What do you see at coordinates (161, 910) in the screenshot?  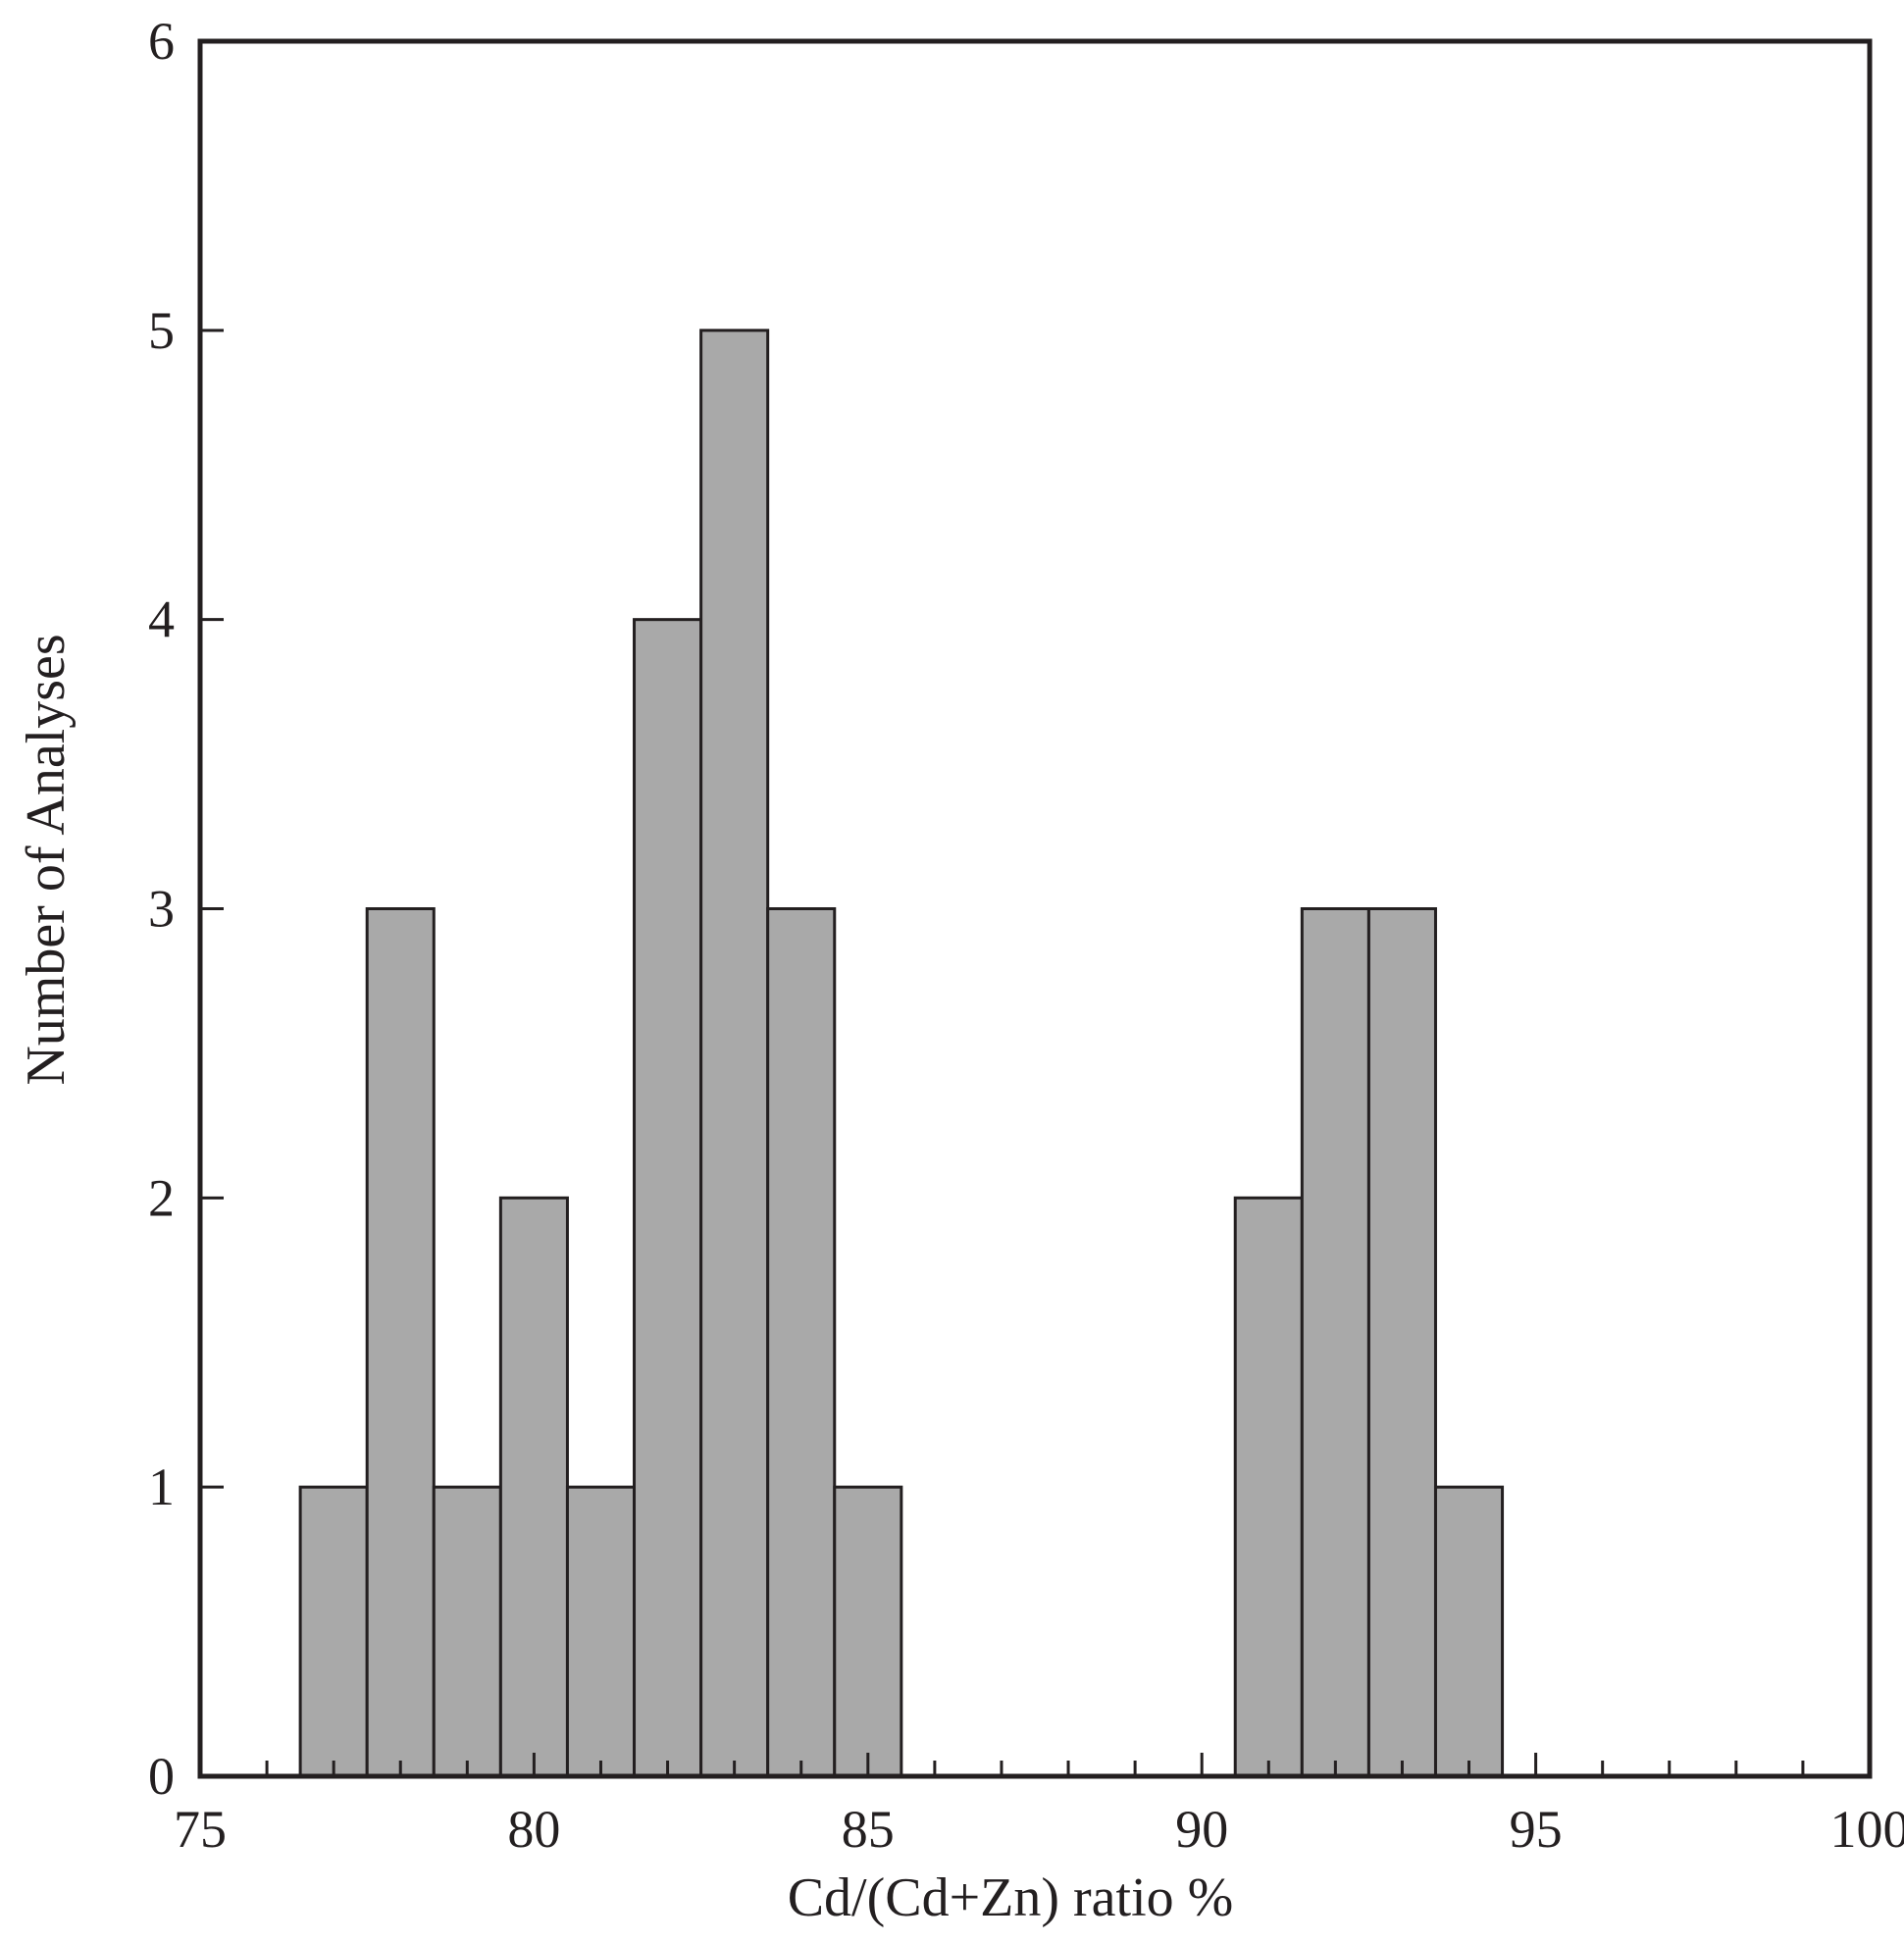 I see `y-tick-label-3: 3` at bounding box center [161, 910].